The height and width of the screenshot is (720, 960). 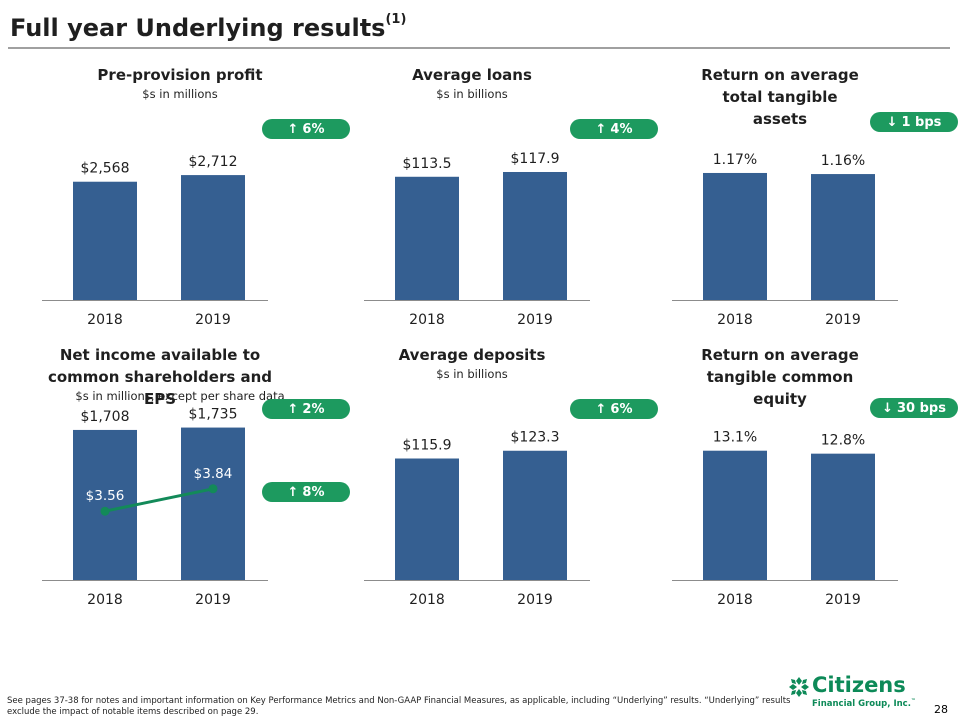 I want to click on change-badge: ↑ 4%, so click(x=614, y=129).